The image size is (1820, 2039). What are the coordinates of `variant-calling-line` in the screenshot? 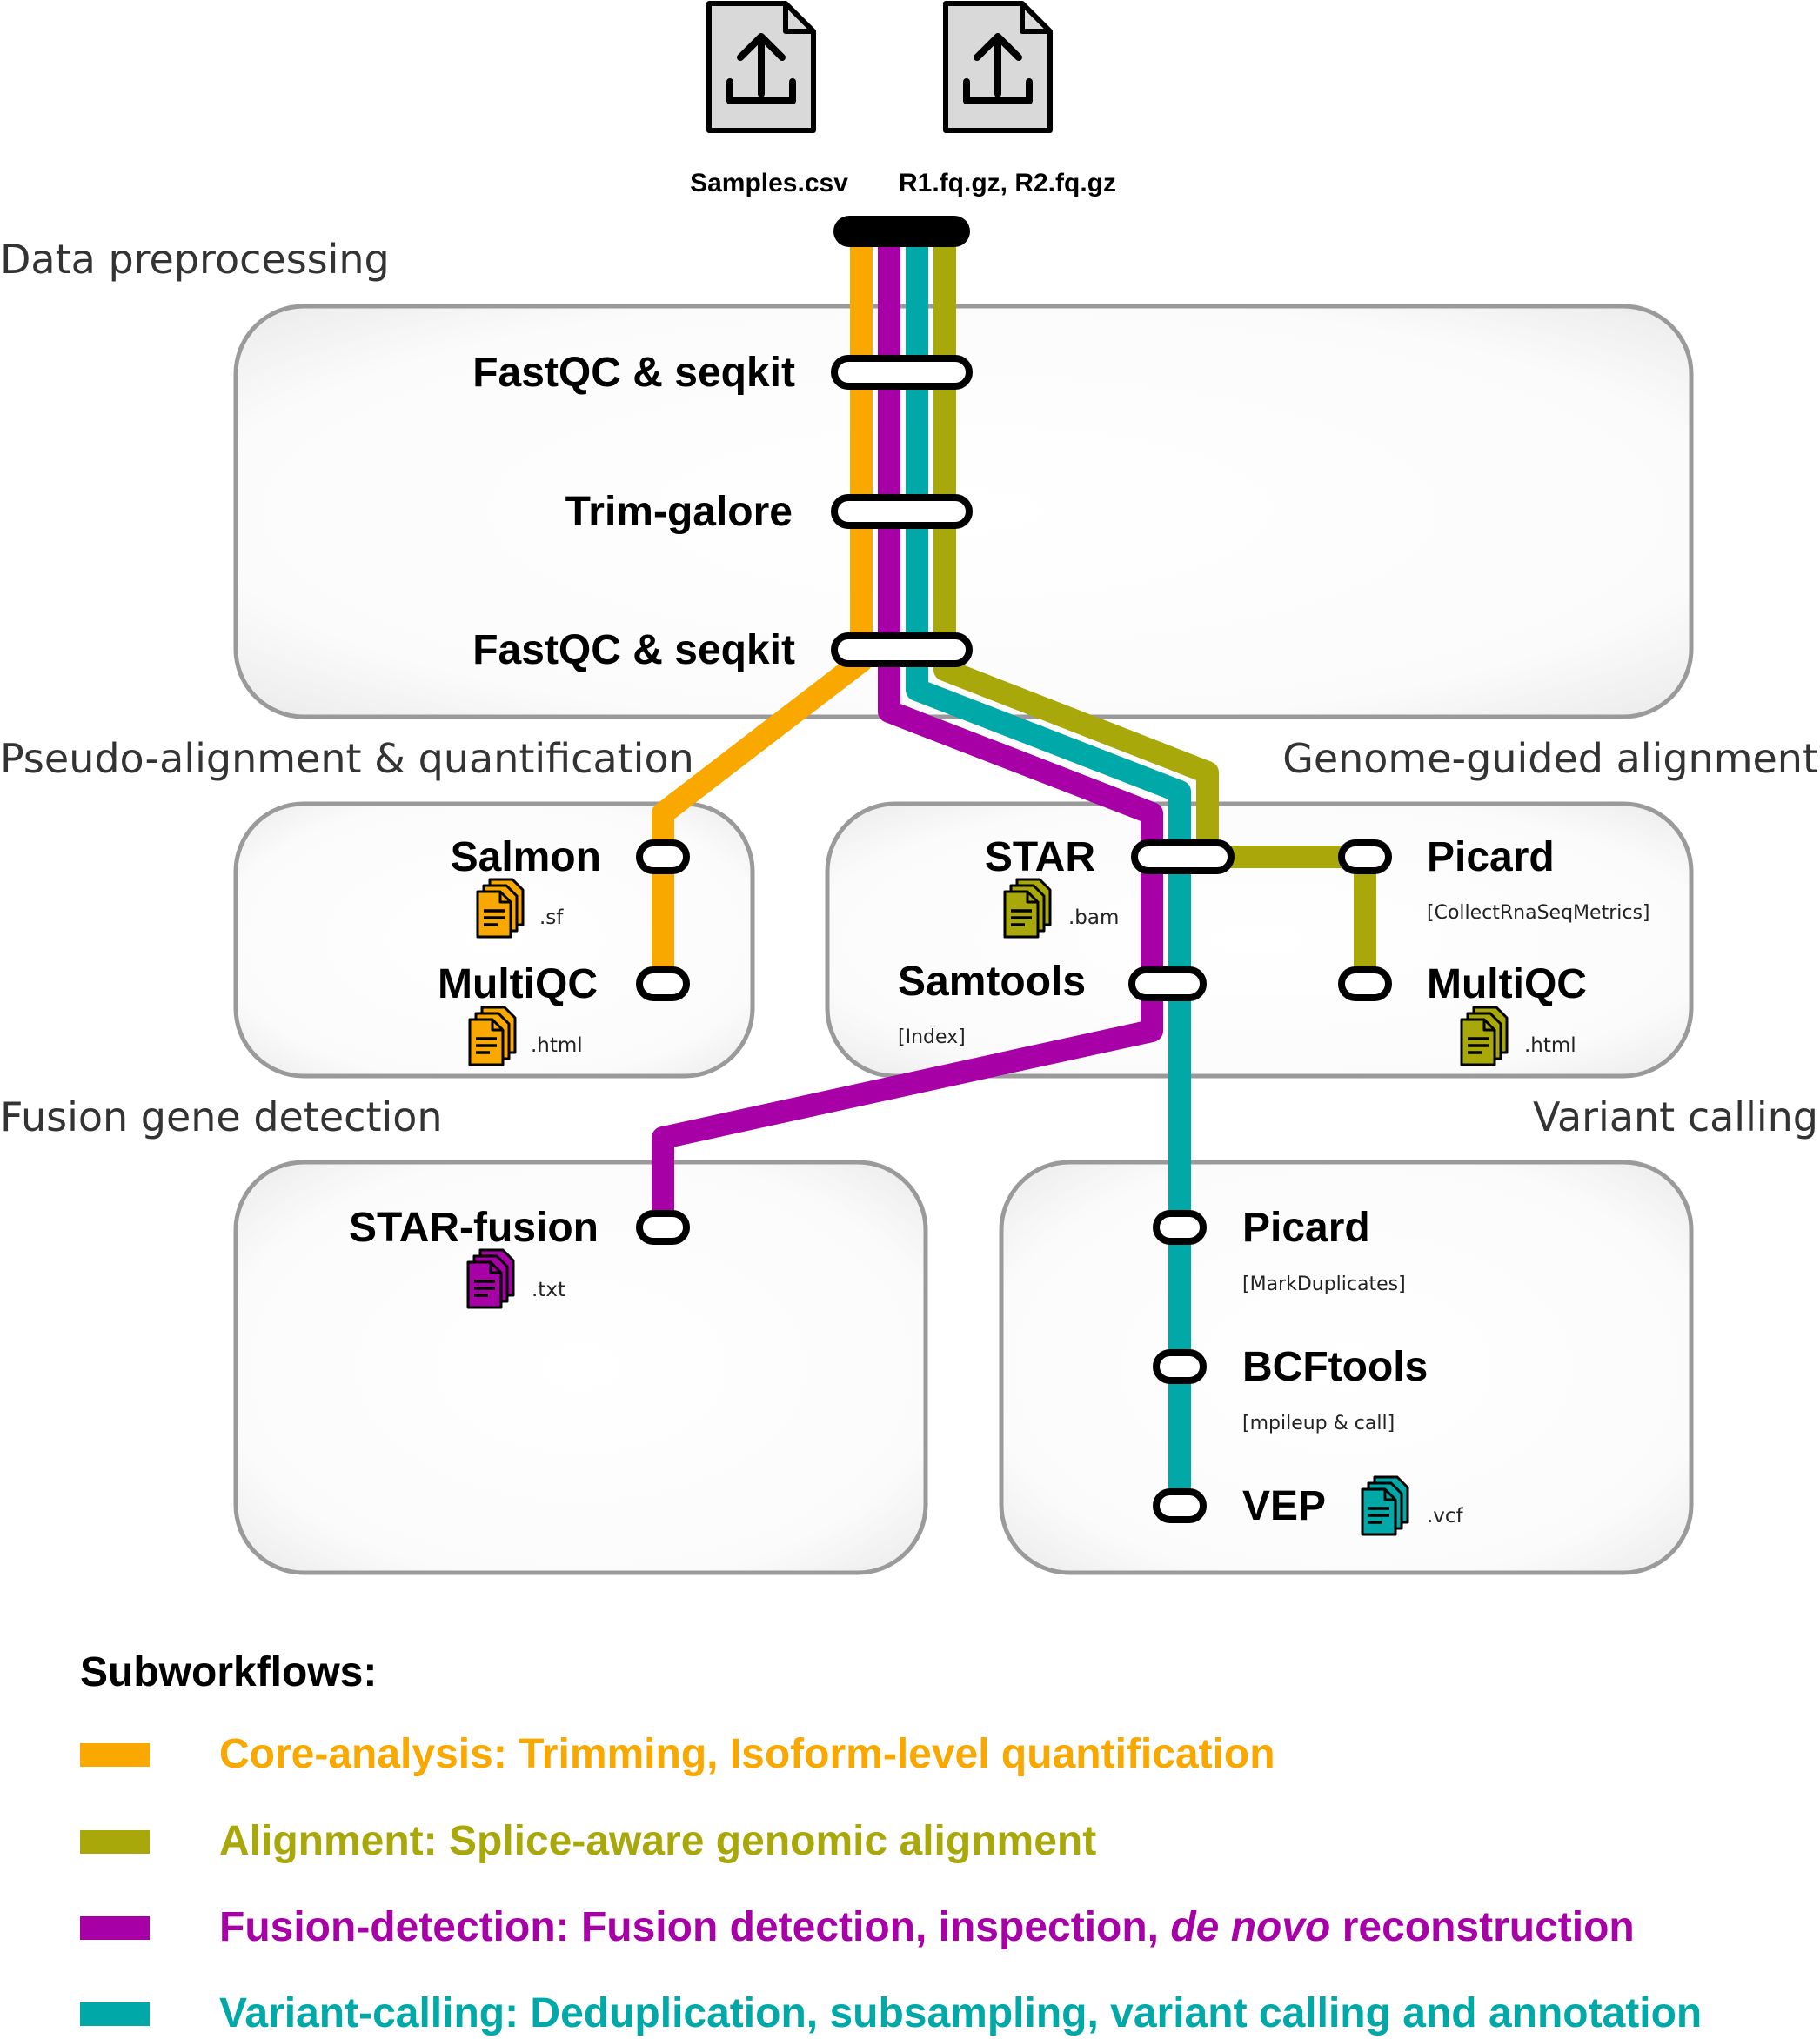 It's located at (1048, 870).